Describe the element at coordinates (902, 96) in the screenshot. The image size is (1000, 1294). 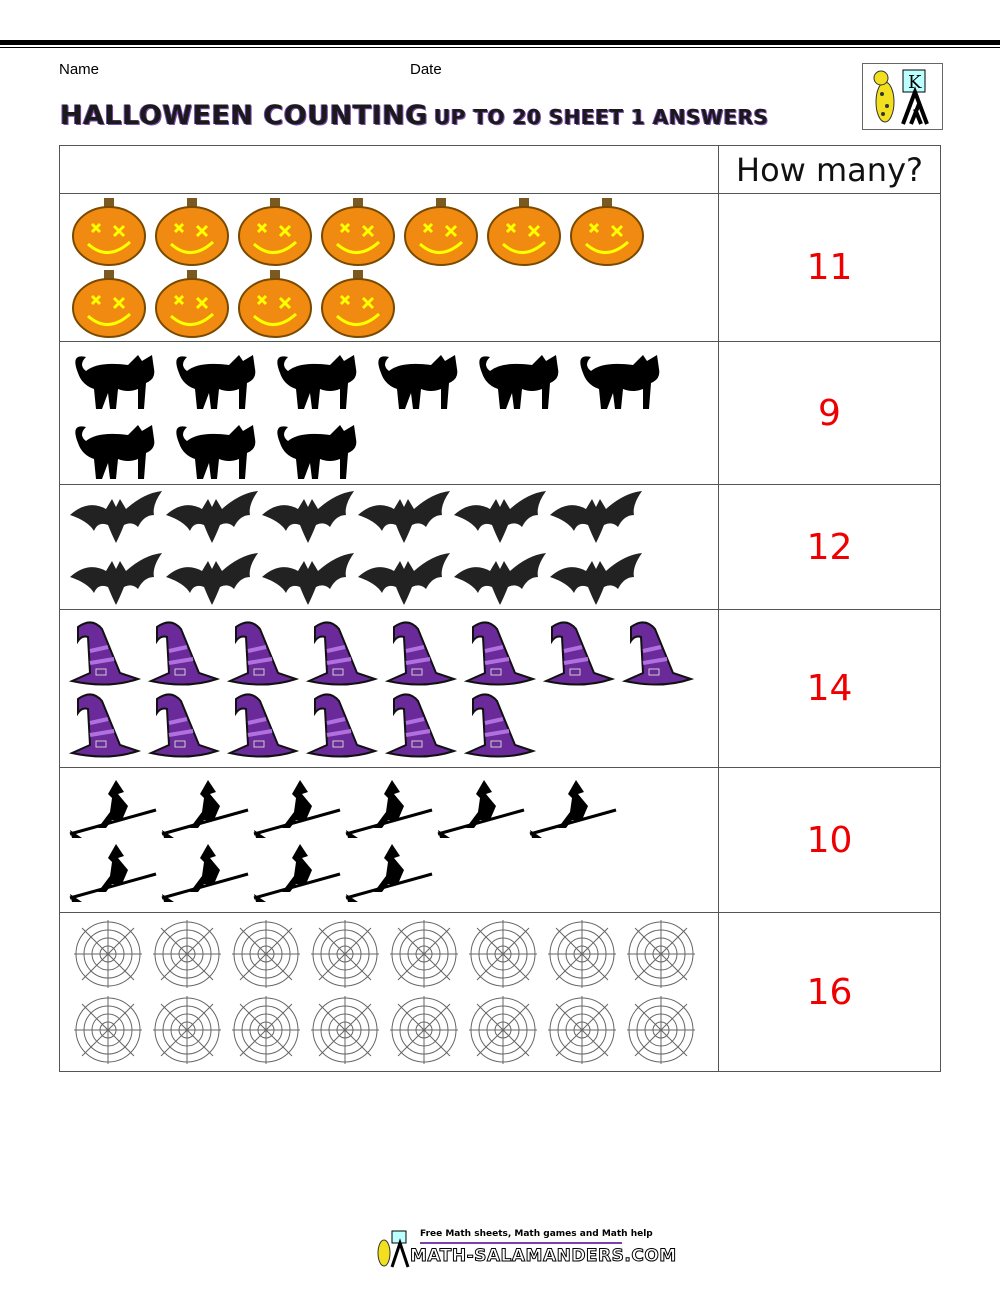
I see `salamander-logo: K` at that location.